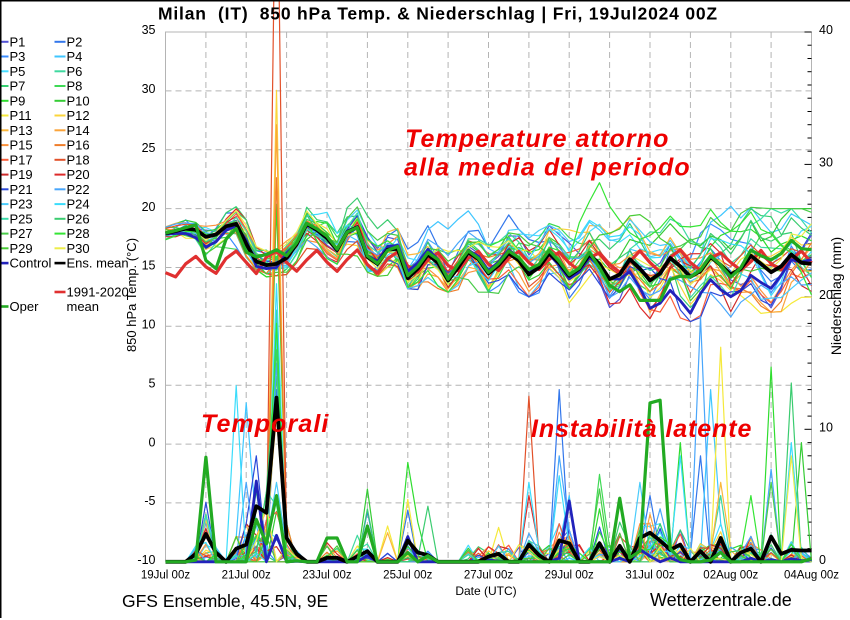 This screenshot has height=620, width=850. I want to click on svg-text: P4, so click(75, 56).